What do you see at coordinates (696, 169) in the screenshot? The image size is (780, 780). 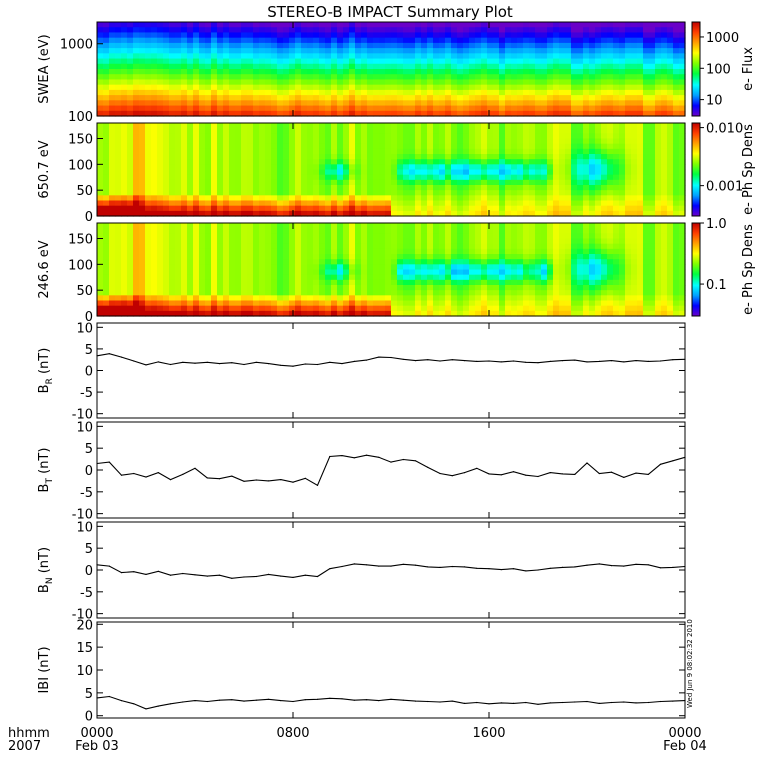 I see `colorbar` at bounding box center [696, 169].